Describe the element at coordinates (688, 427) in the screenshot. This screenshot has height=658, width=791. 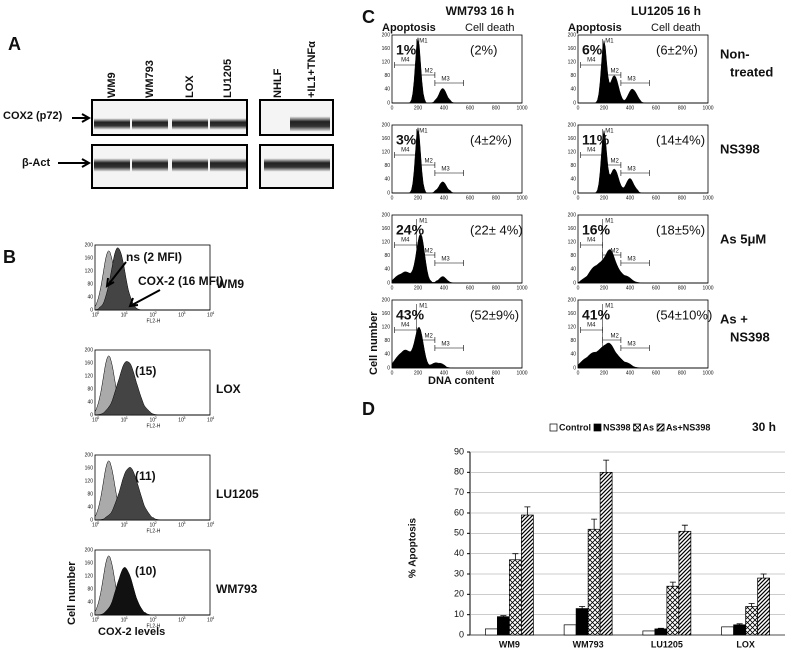
I see `legend-label: As+NS398` at that location.